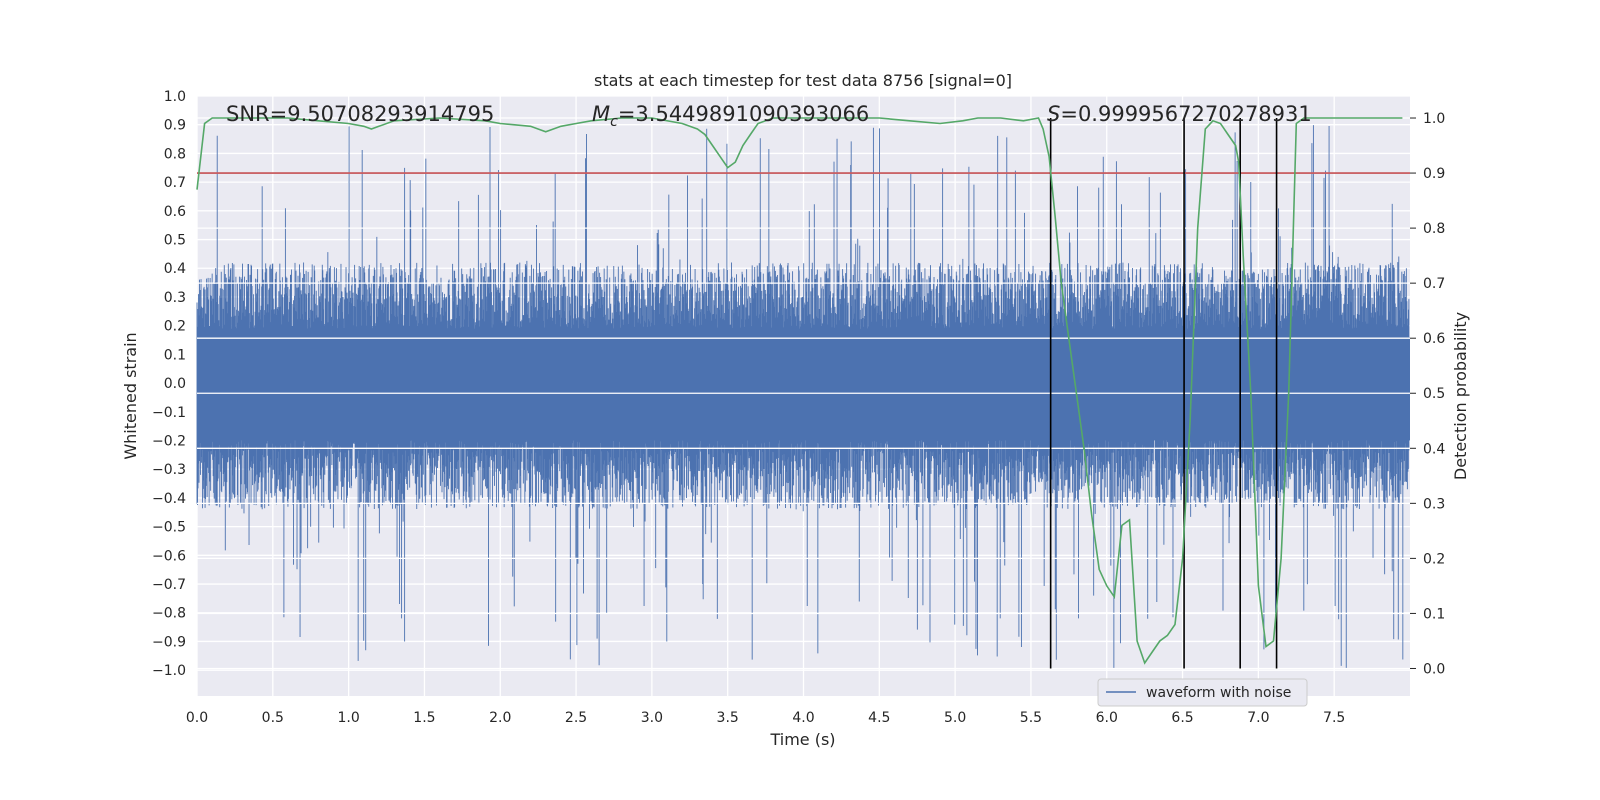  Describe the element at coordinates (1460, 396) in the screenshot. I see `y-axis-right-label: Detection probability` at that location.